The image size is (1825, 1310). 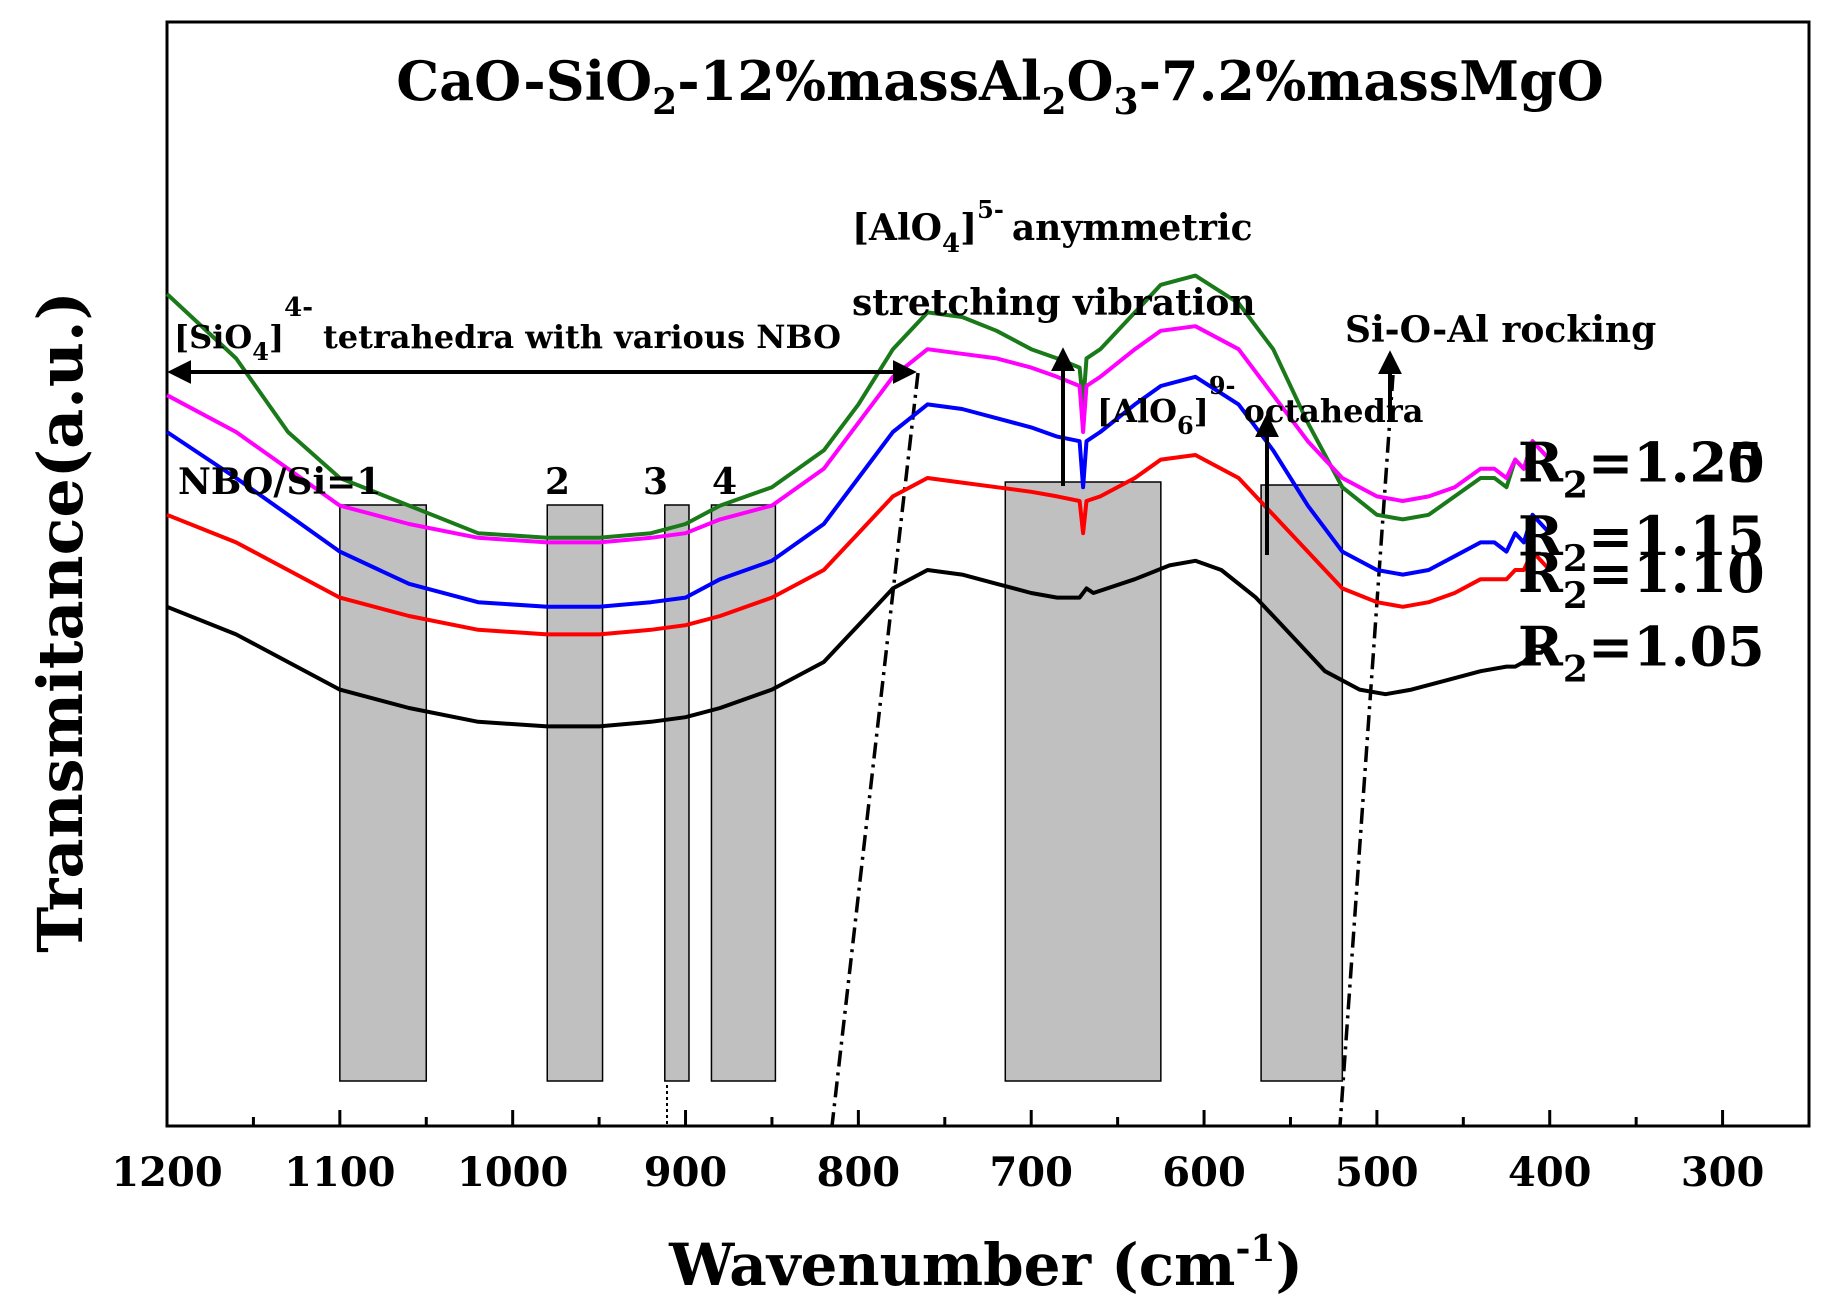 What do you see at coordinates (985, 1263) in the screenshot?
I see `x-axis-label: Wavenumber (cm-1)` at bounding box center [985, 1263].